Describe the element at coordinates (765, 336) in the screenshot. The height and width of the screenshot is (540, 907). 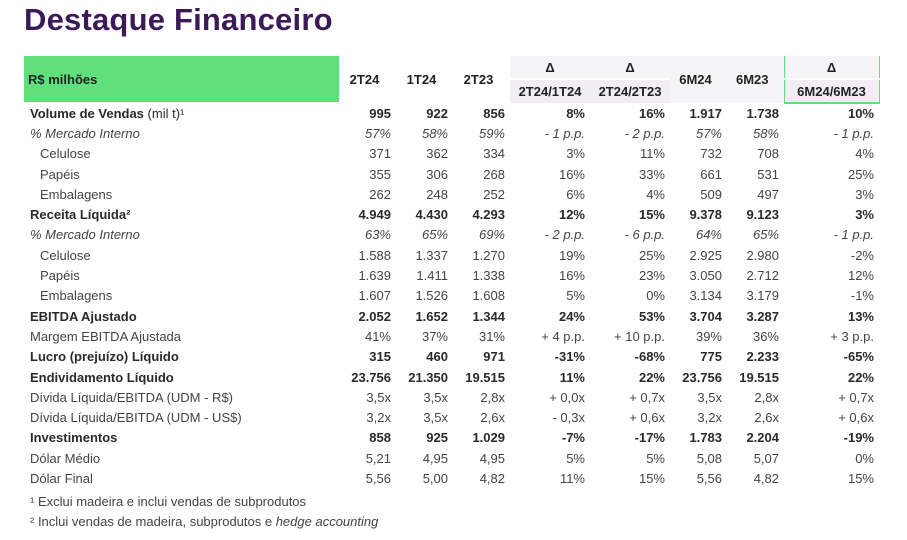
I see `table-cell: 36%` at that location.